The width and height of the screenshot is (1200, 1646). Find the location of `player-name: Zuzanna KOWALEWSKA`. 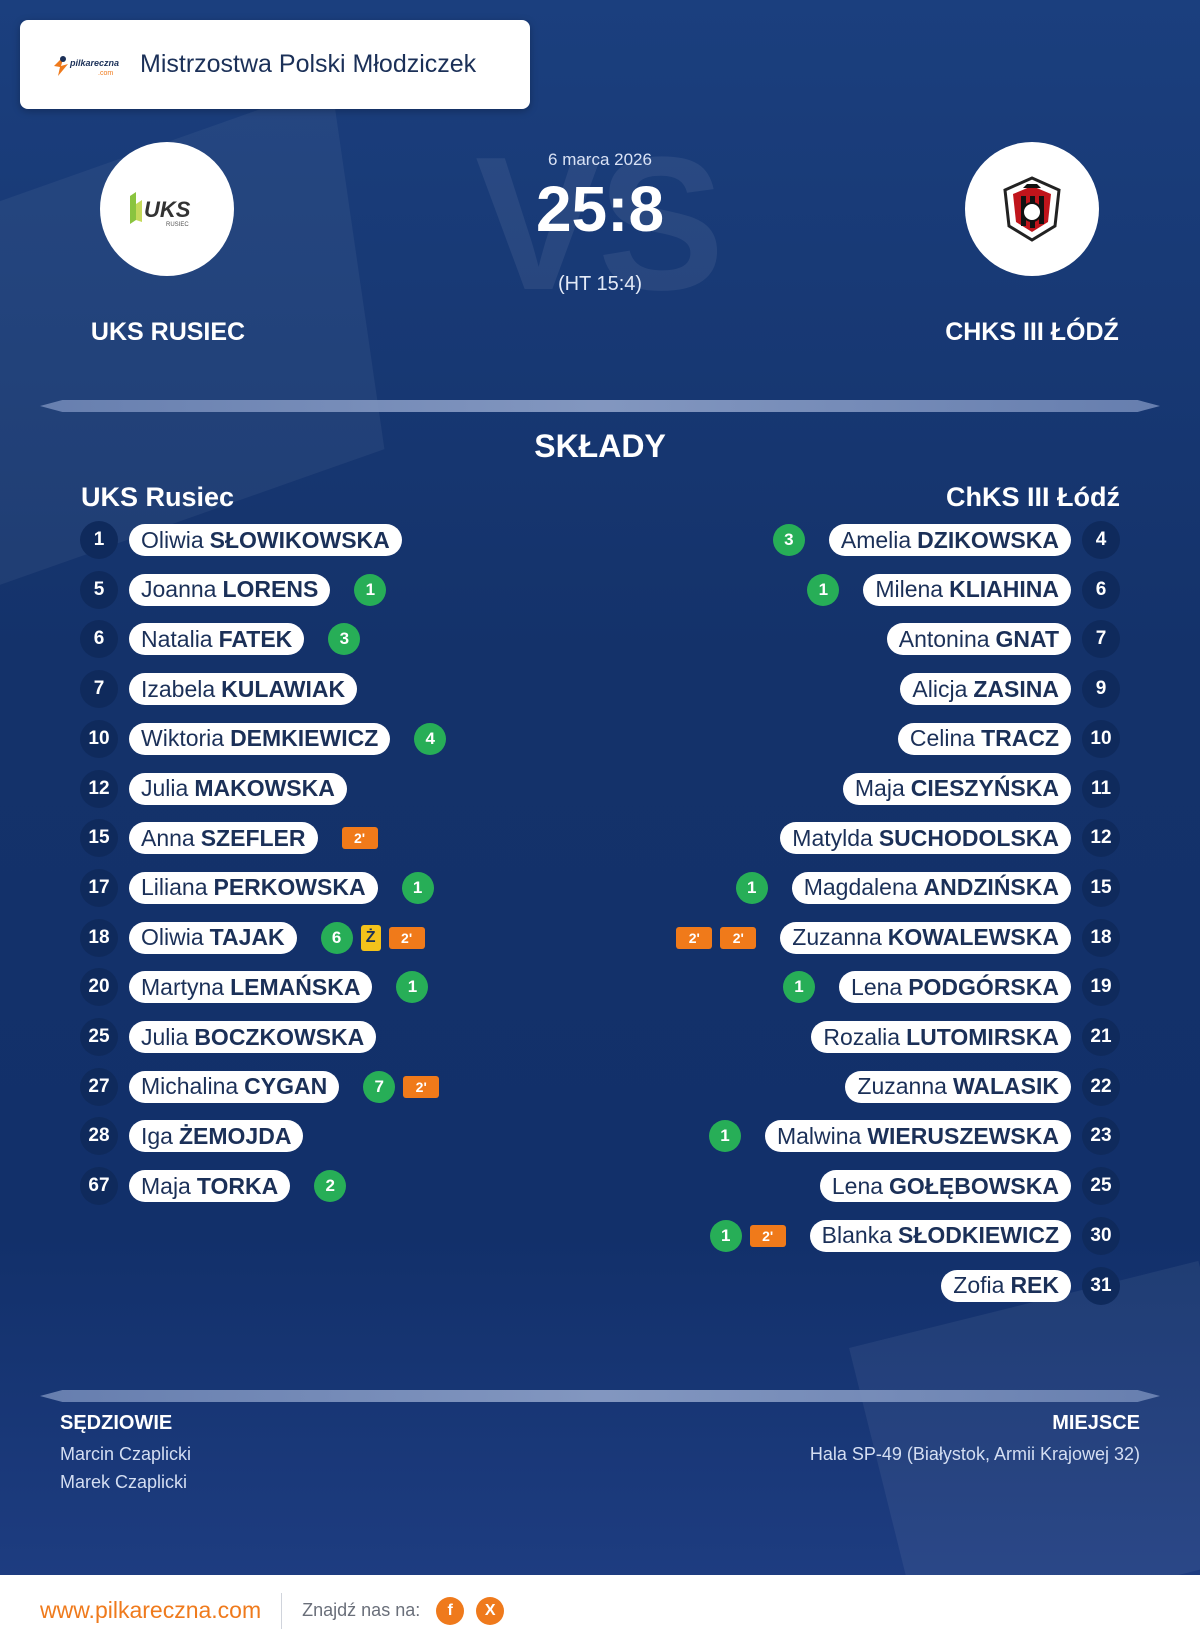

player-name: Zuzanna KOWALEWSKA is located at coordinates (925, 937).